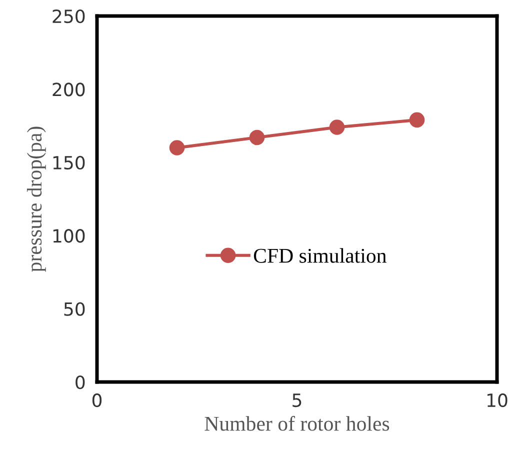  What do you see at coordinates (68, 89) in the screenshot?
I see `y-tick-label: 200` at bounding box center [68, 89].